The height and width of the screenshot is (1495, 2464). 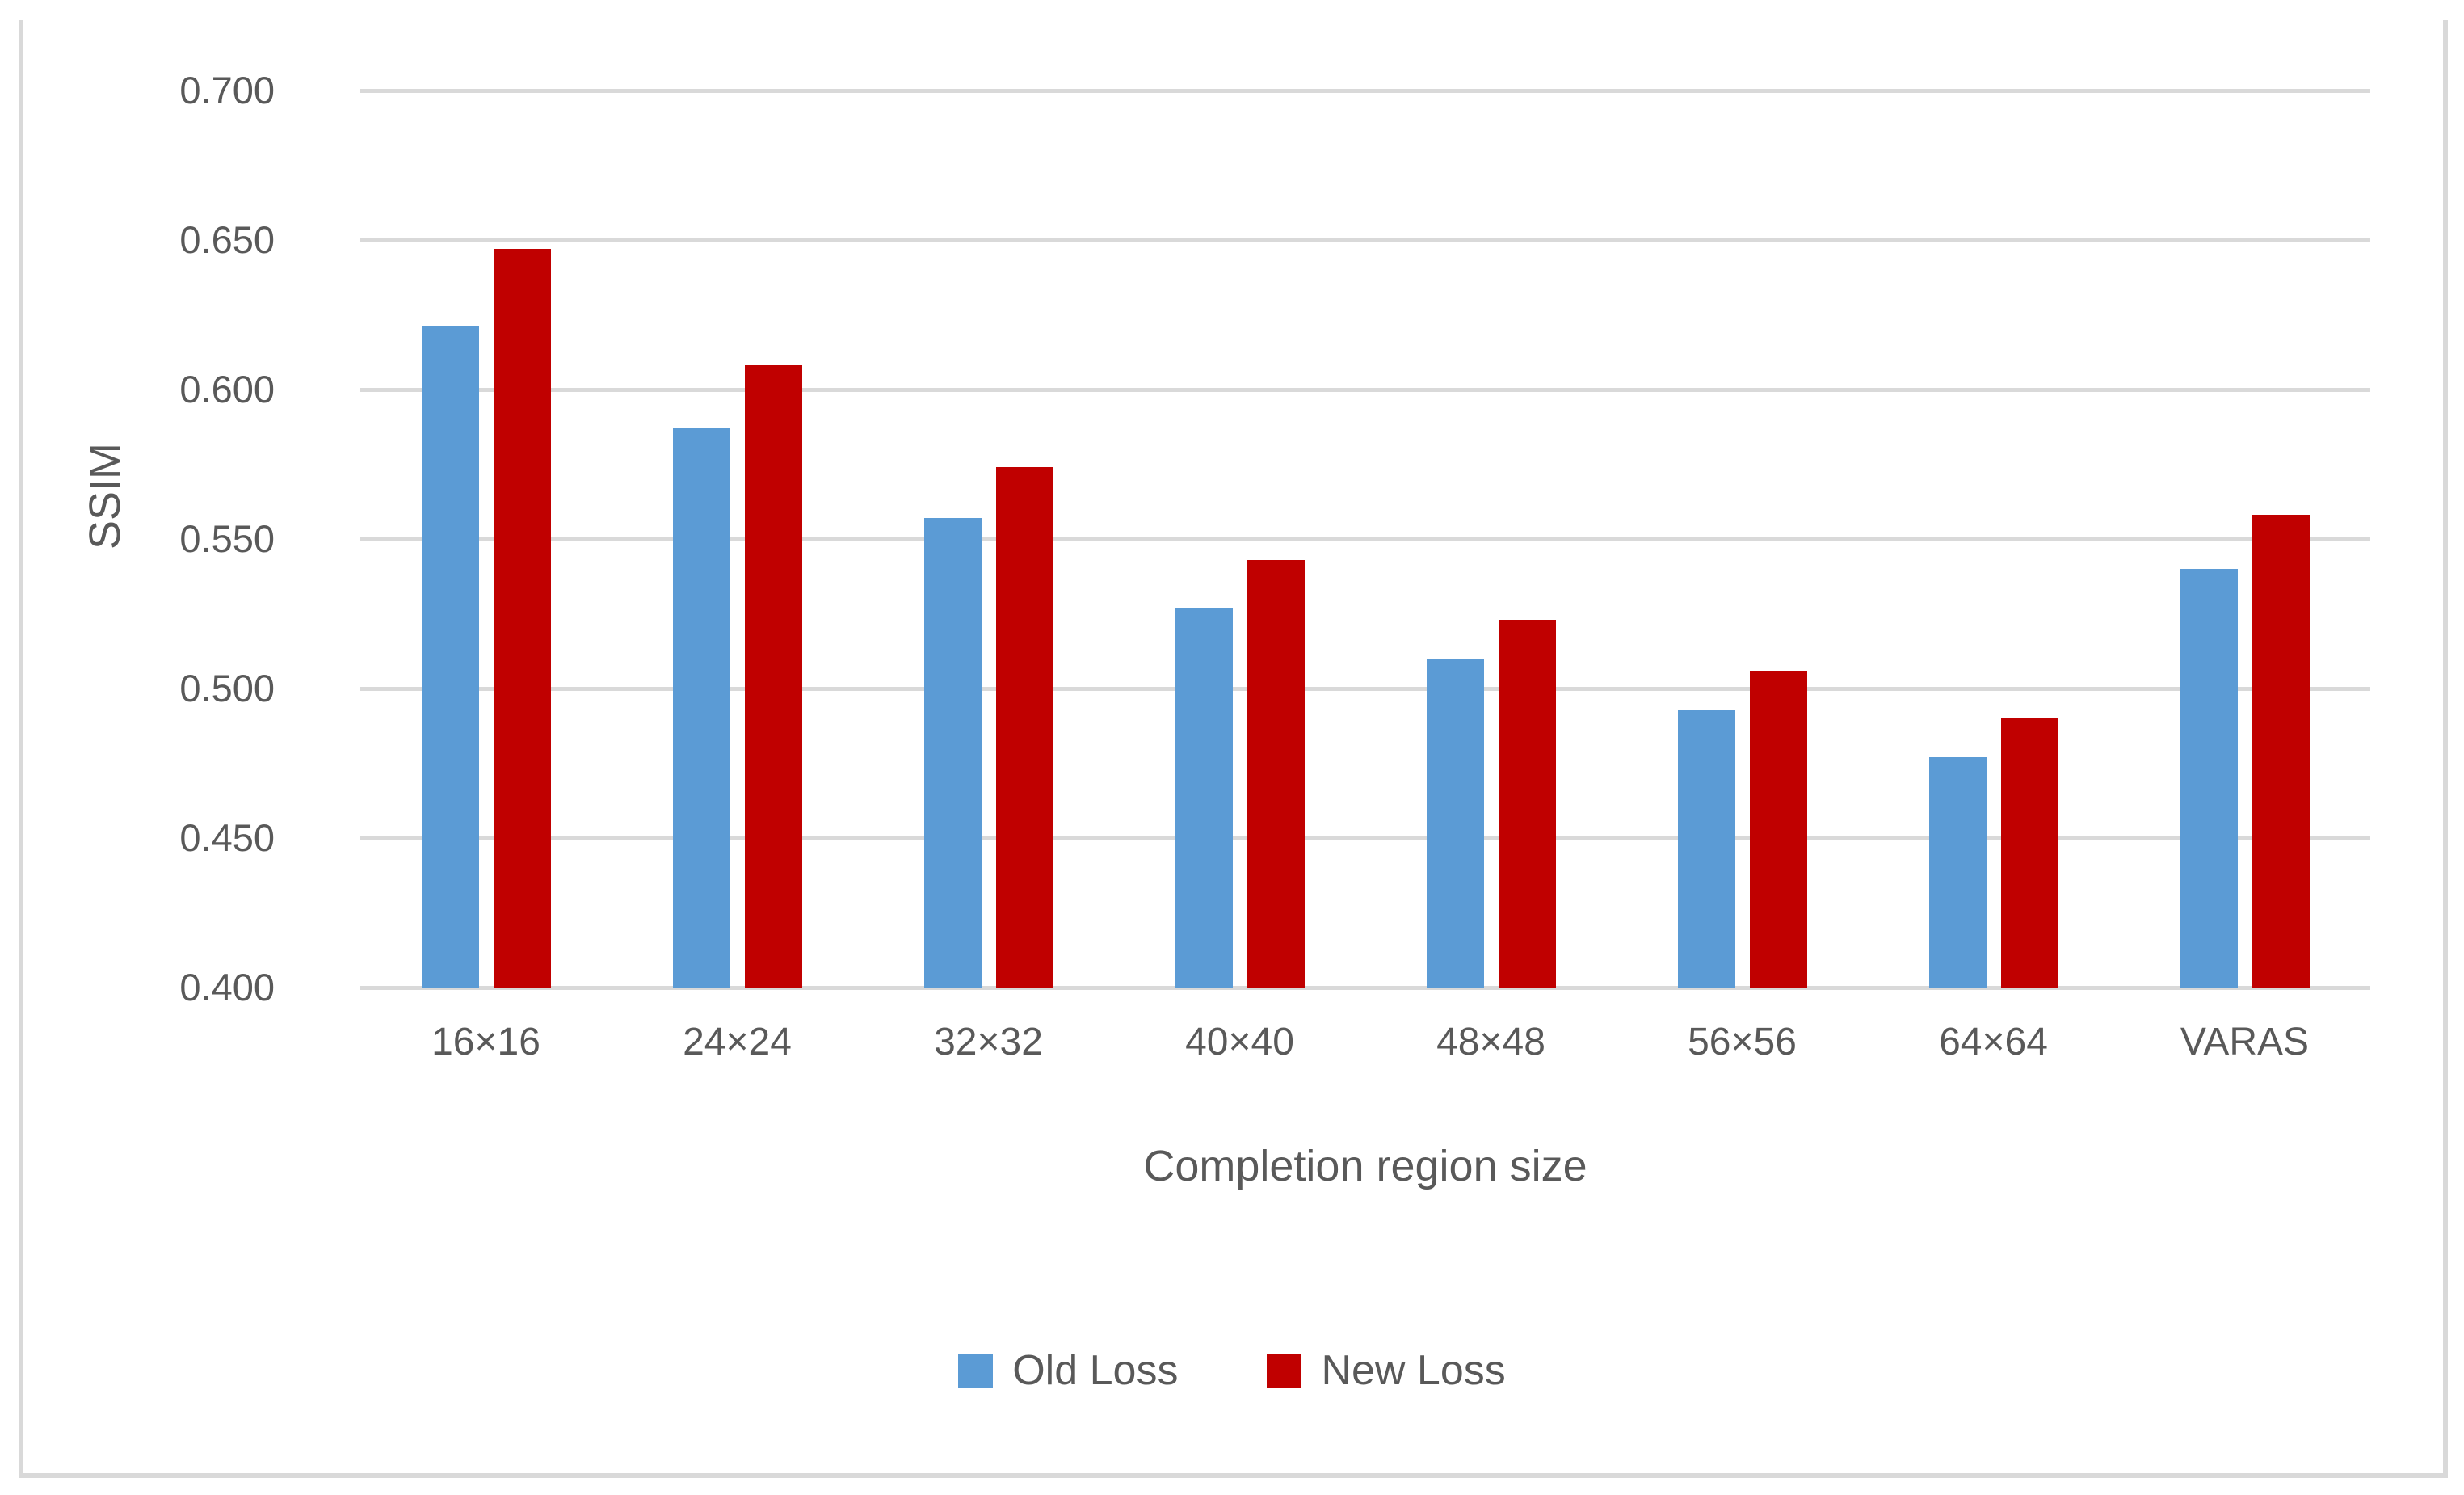 What do you see at coordinates (227, 988) in the screenshot?
I see `y-tick-label: 0.400` at bounding box center [227, 988].